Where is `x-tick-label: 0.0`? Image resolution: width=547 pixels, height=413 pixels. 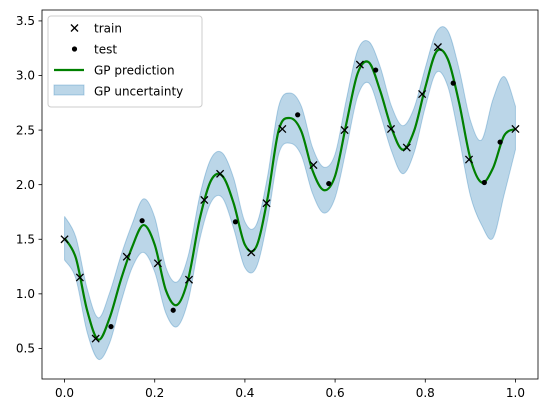
x-tick-label: 0.0 is located at coordinates (64, 393).